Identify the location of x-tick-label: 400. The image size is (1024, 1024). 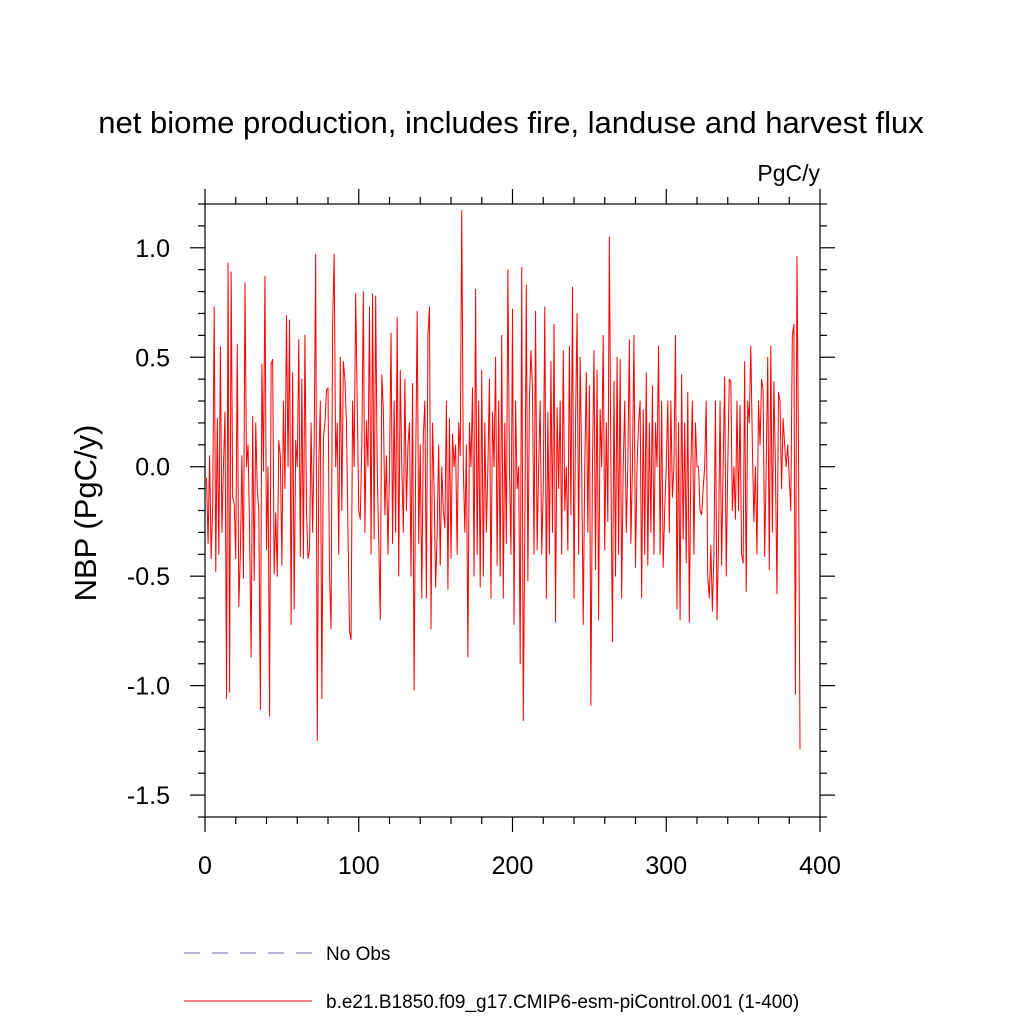
(820, 866).